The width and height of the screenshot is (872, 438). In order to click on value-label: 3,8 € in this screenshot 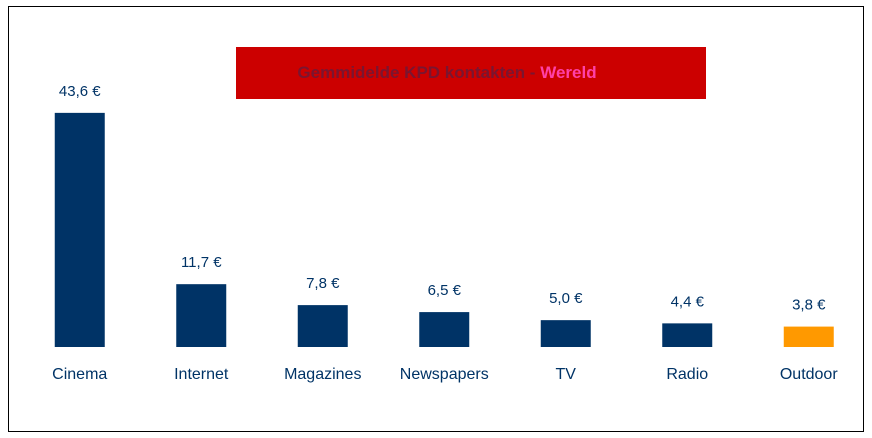, I will do `click(809, 305)`.